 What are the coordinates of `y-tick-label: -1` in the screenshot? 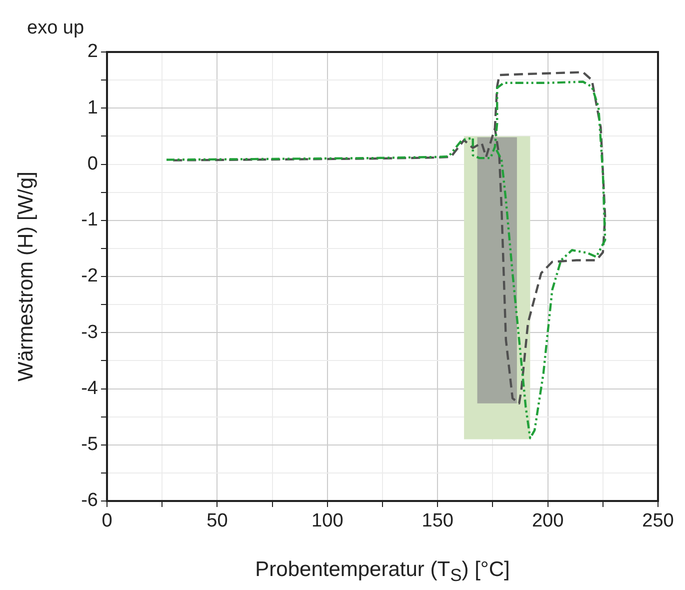 It's located at (89, 220).